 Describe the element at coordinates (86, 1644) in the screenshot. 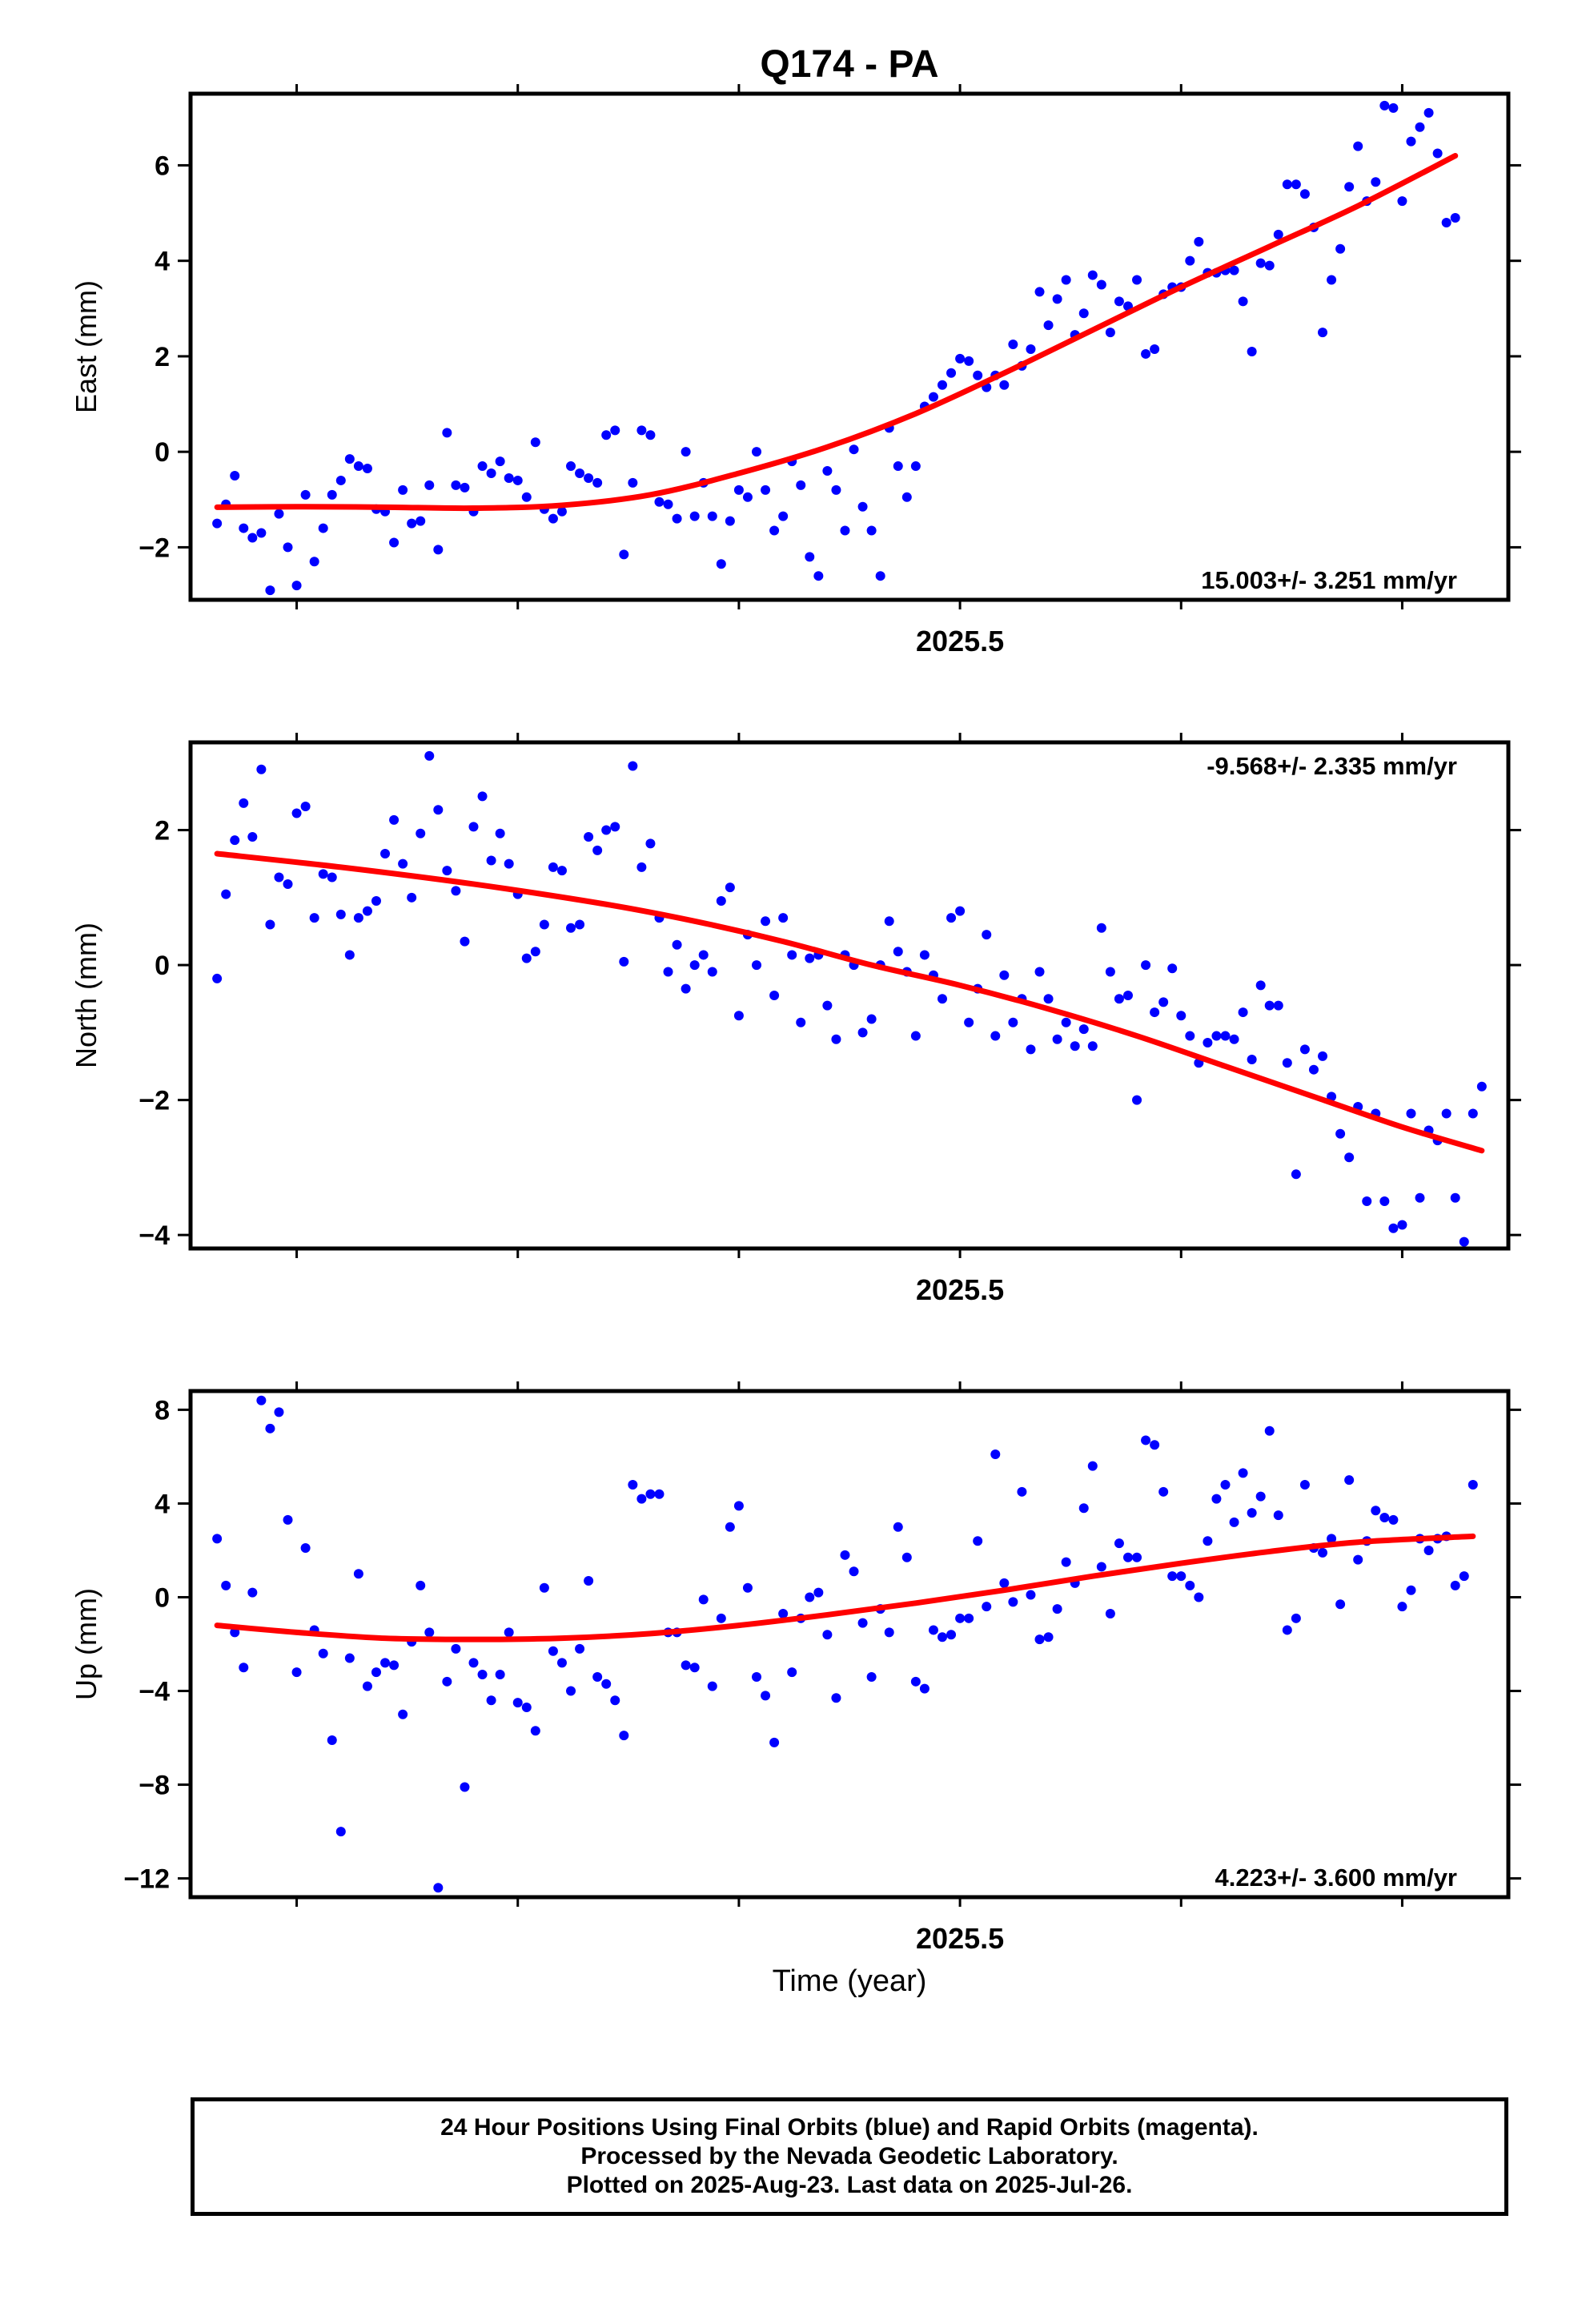

I see `up-ylabel: Up (mm)` at that location.